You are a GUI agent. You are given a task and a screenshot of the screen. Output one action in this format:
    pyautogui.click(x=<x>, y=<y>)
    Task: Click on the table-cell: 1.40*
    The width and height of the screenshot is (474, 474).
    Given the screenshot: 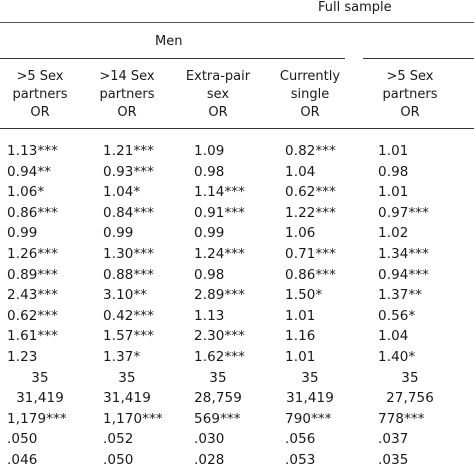 What is the action you would take?
    pyautogui.click(x=397, y=357)
    